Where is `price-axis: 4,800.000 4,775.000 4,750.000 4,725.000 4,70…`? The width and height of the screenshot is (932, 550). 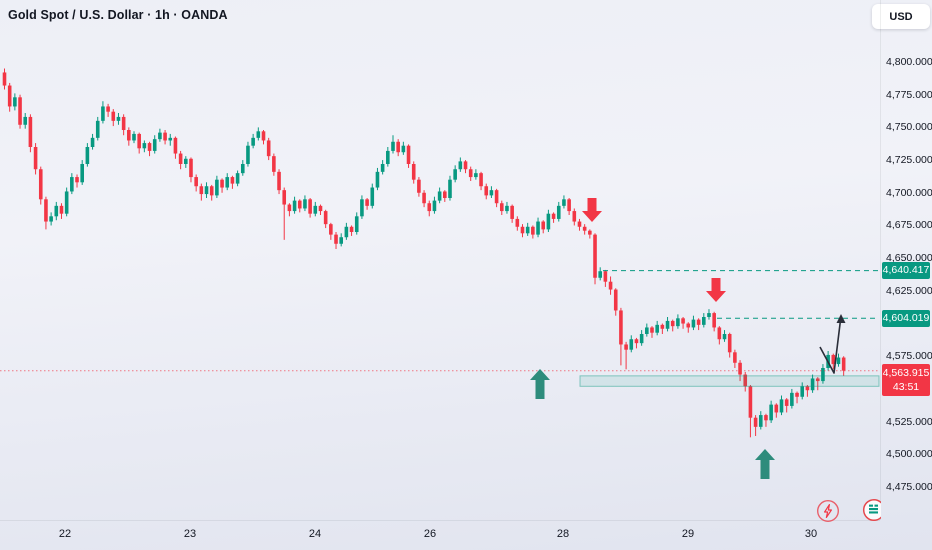
price-axis: 4,800.000 4,775.000 4,750.000 4,725.000 4,70… is located at coordinates (906, 260).